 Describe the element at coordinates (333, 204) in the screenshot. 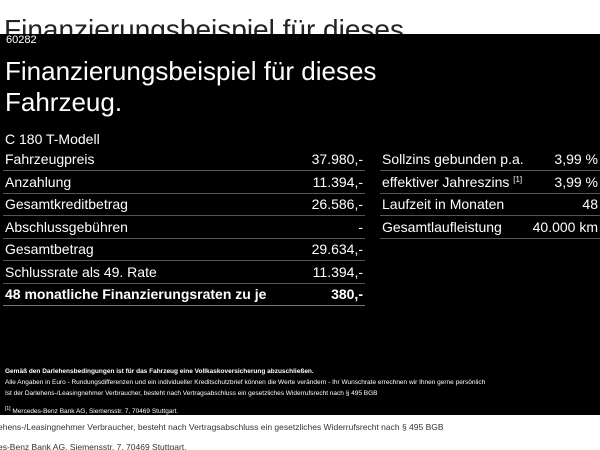

I see `row-value: 26.586,-` at that location.